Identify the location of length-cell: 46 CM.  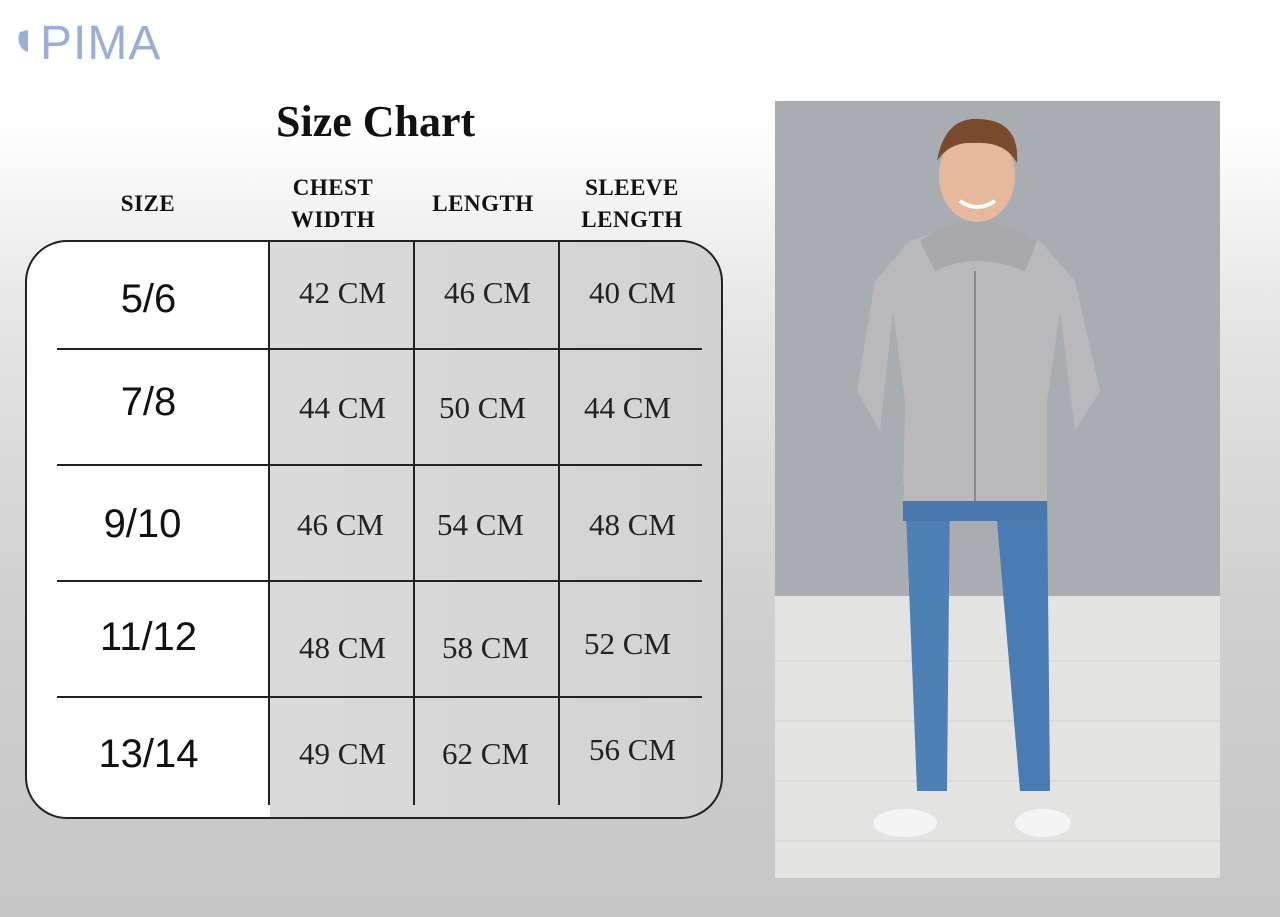
(487, 292).